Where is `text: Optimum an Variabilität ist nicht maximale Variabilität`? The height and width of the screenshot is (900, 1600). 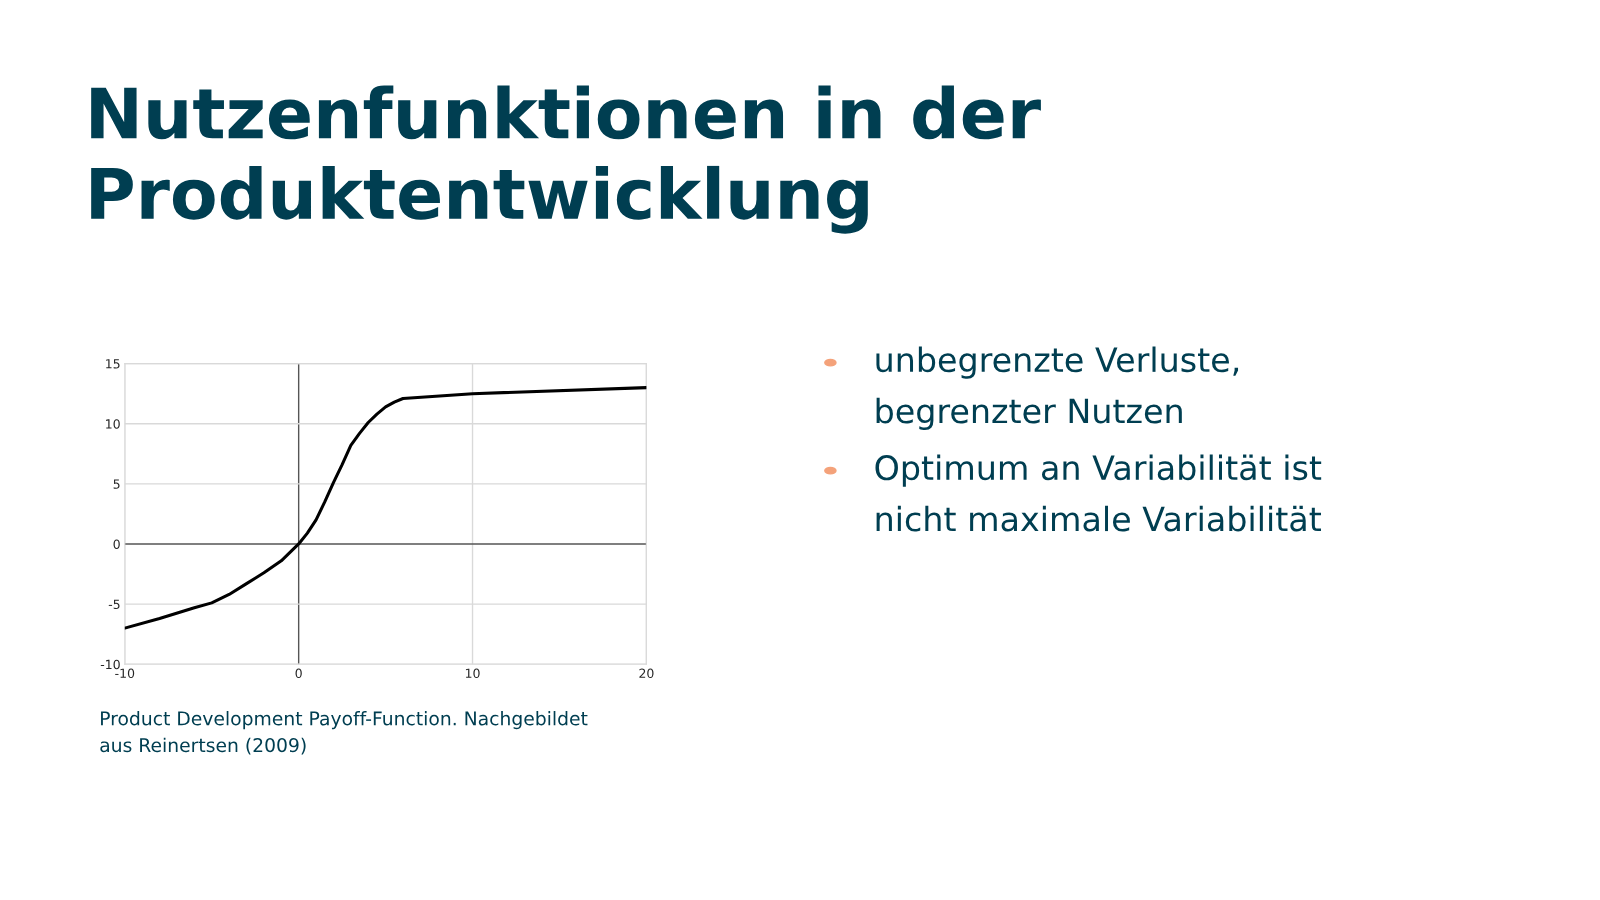
text: Optimum an Variabilität ist nicht maximale Variabilität is located at coordinates (1098, 493).